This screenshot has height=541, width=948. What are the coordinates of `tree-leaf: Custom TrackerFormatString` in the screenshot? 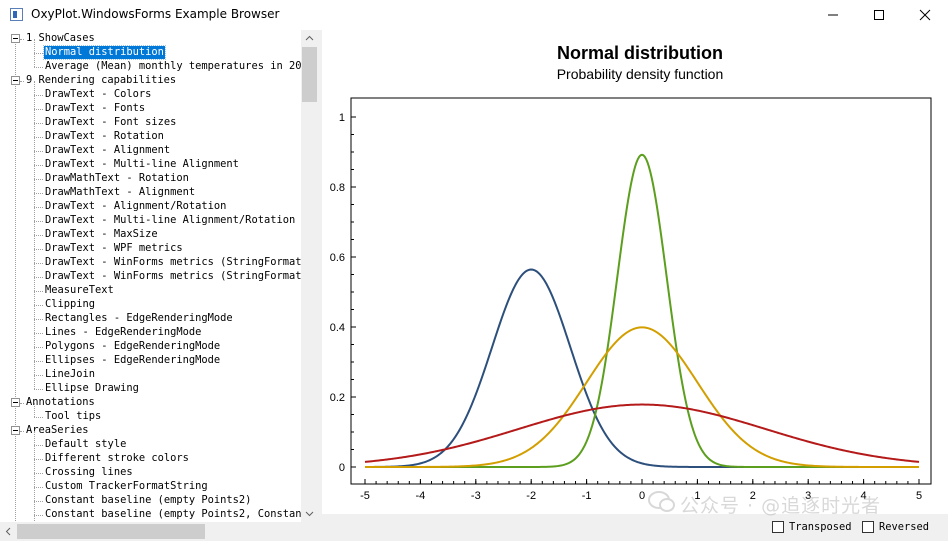 It's located at (150, 483).